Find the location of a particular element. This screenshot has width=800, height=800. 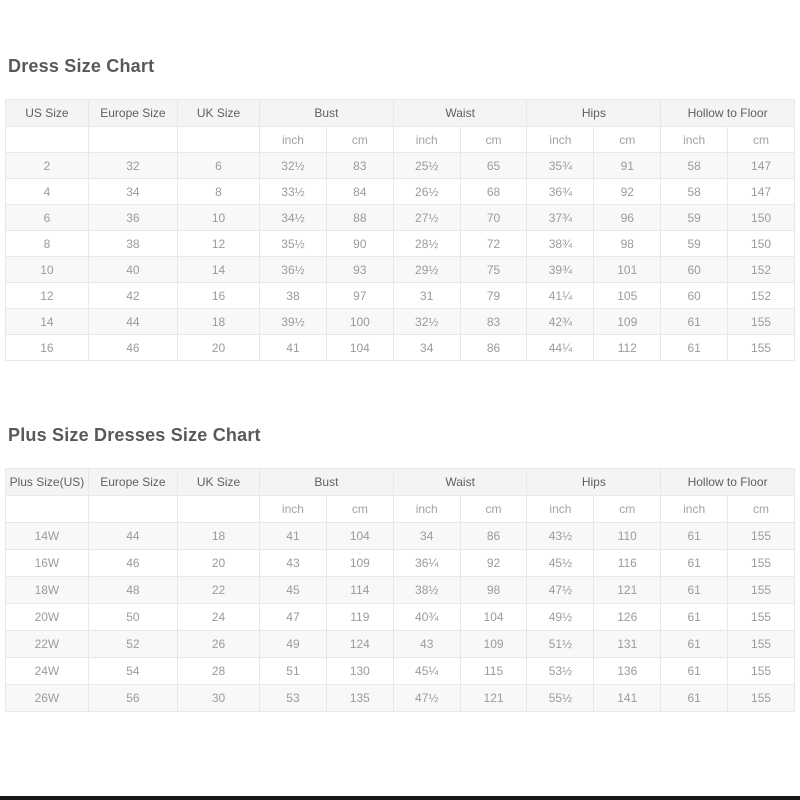

table-cell: 43 is located at coordinates (293, 563).